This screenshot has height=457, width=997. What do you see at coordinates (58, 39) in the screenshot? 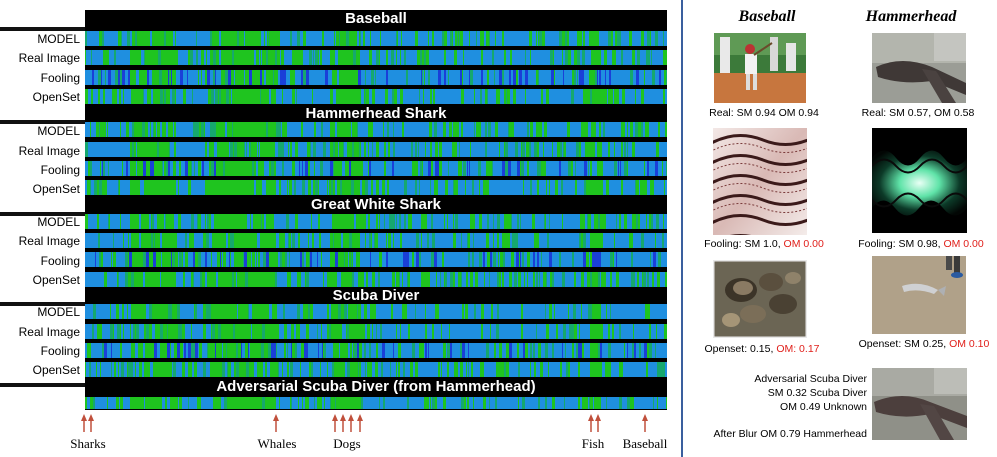
I see `row-label-model: MODEL` at bounding box center [58, 39].